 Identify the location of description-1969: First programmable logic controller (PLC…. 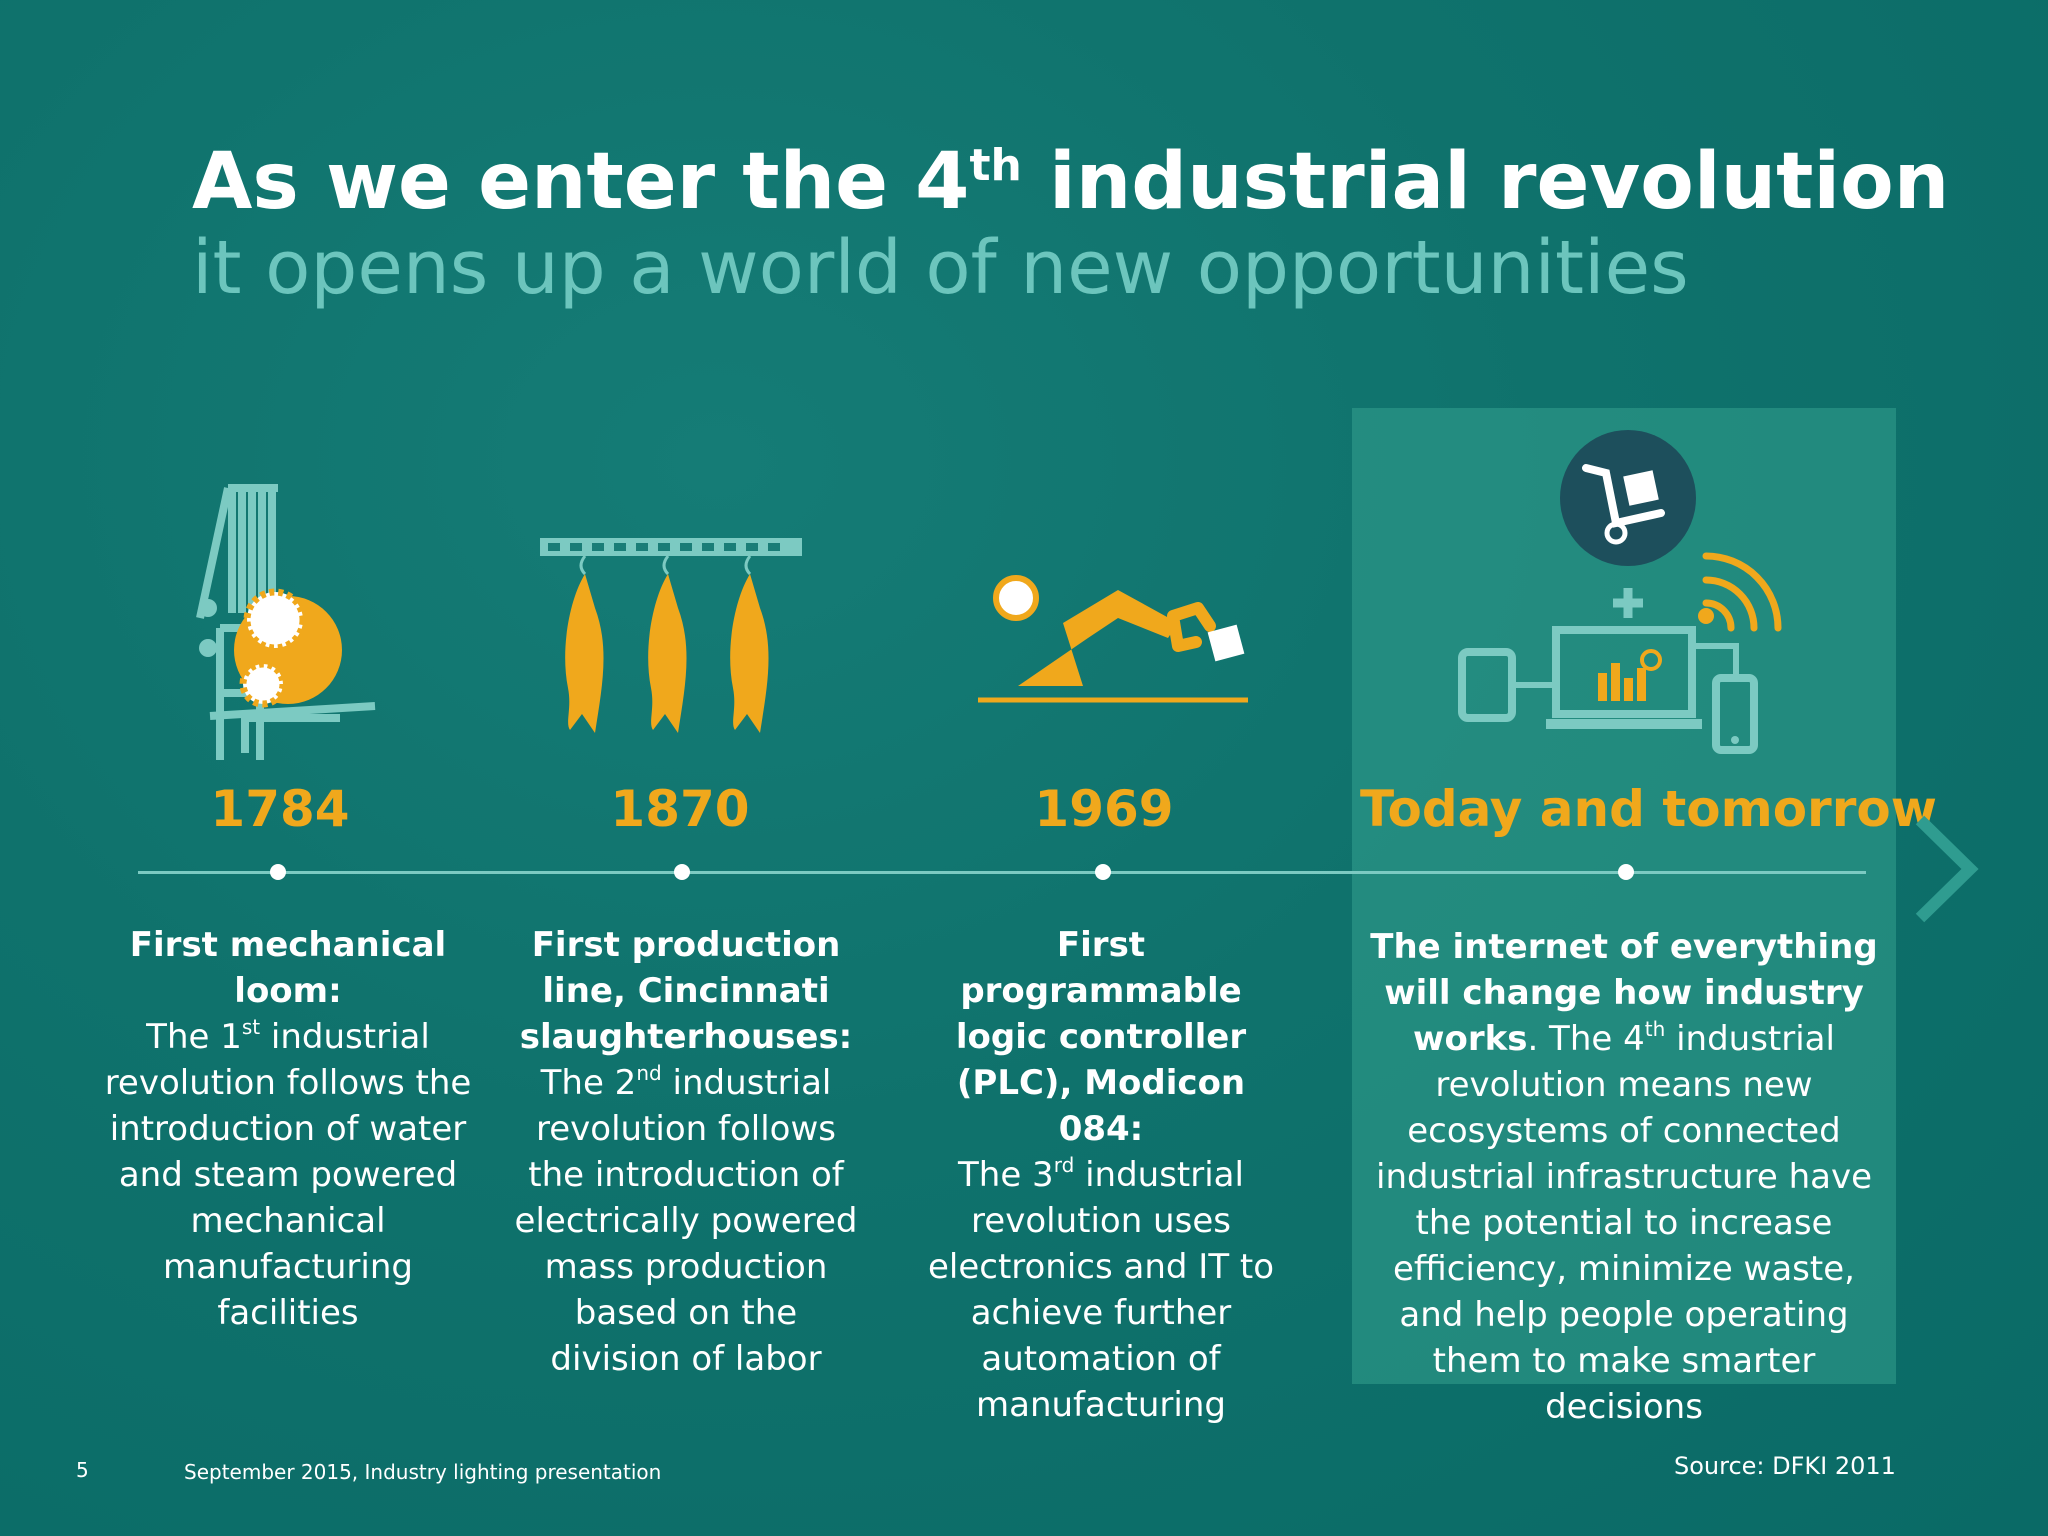
(1101, 1175).